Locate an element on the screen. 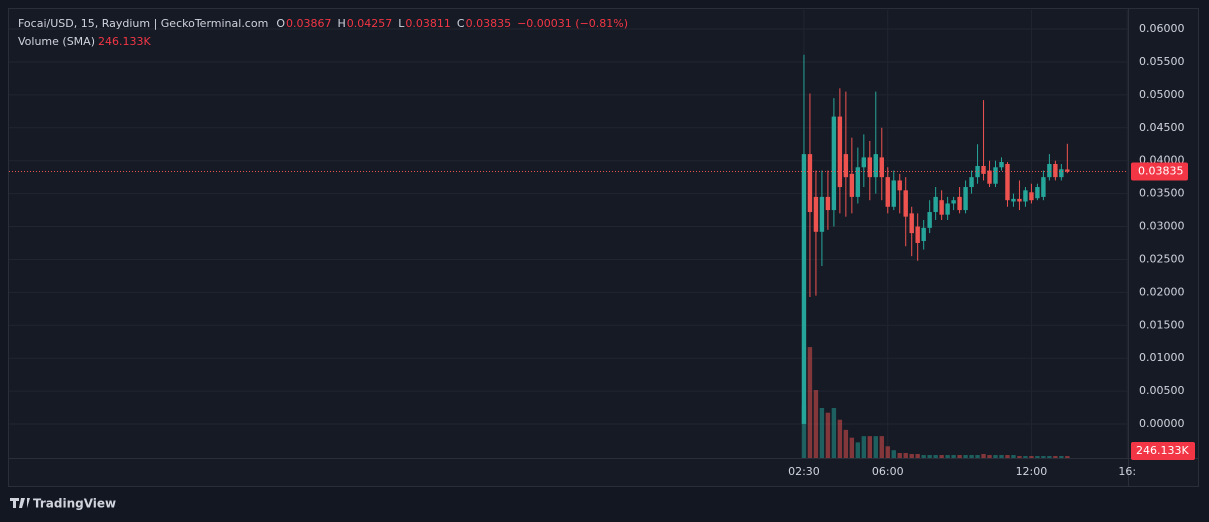  ohlc-key: H is located at coordinates (341, 23).